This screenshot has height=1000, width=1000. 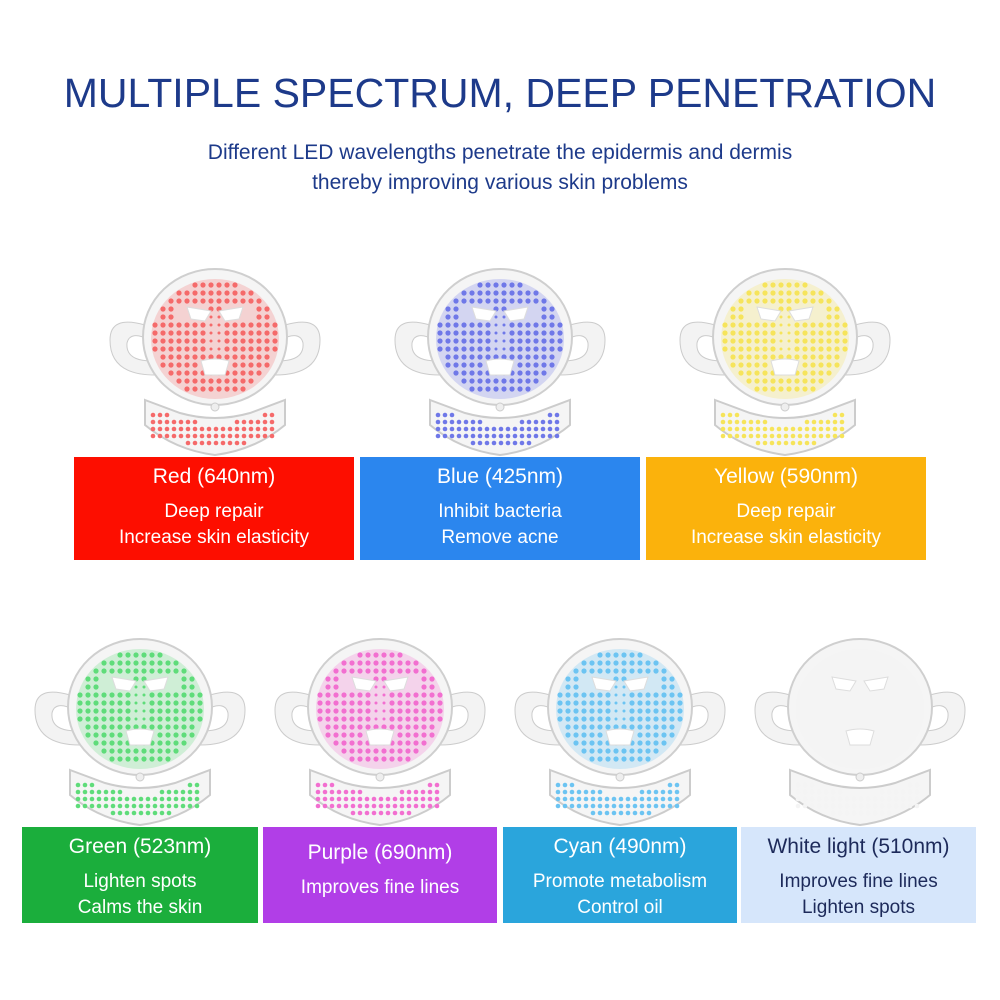 I want to click on light-name: White light (510nm), so click(x=858, y=846).